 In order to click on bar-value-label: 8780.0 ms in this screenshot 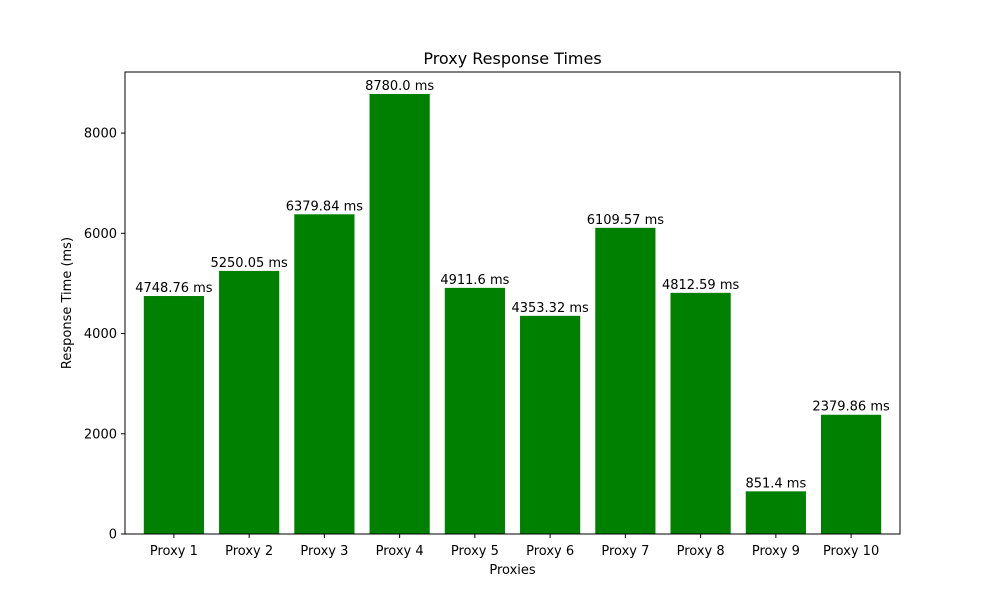, I will do `click(399, 86)`.